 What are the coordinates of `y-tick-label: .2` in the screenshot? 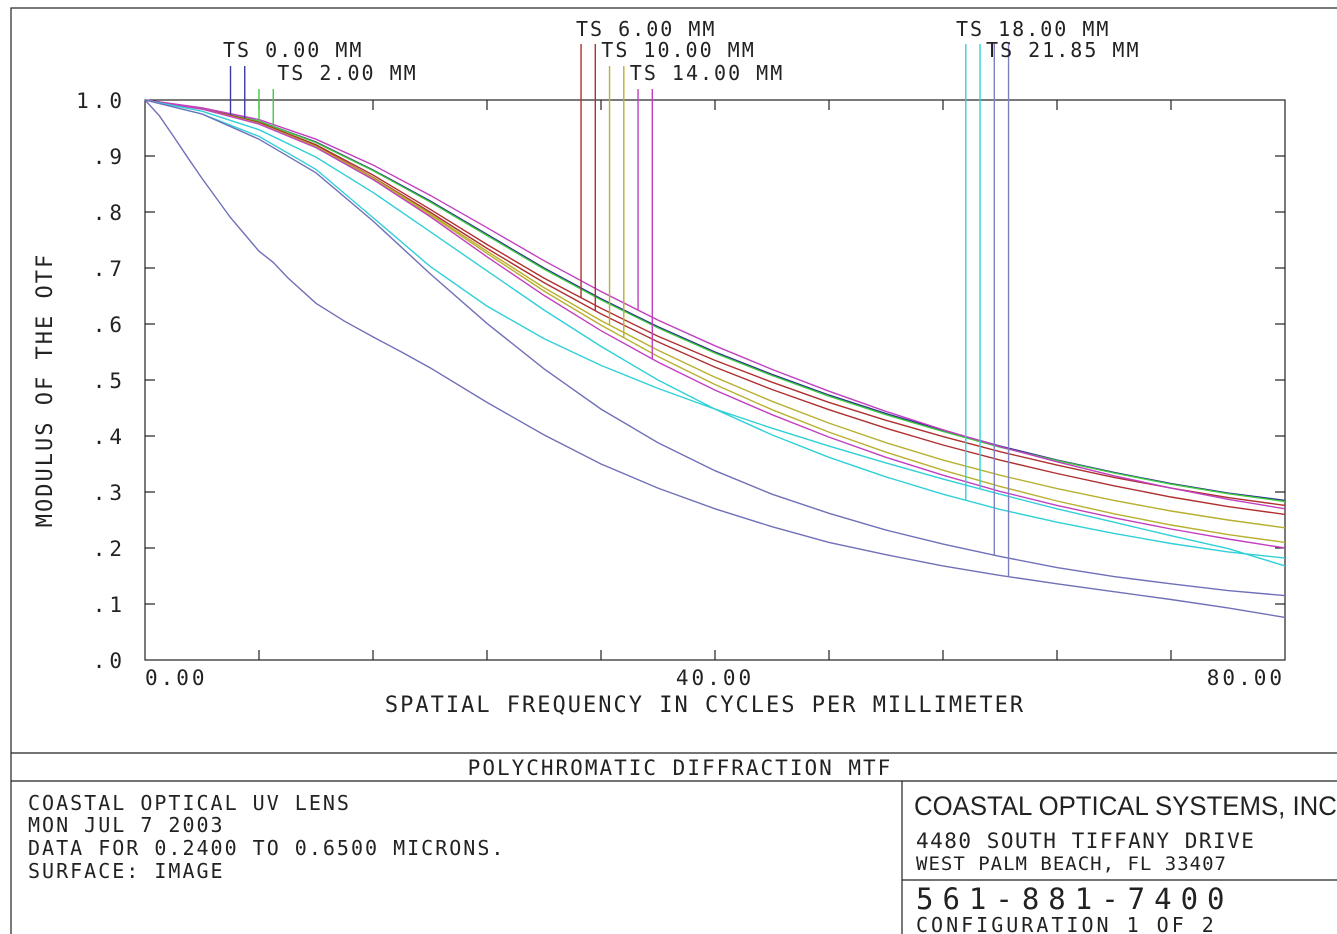 It's located at (109, 549).